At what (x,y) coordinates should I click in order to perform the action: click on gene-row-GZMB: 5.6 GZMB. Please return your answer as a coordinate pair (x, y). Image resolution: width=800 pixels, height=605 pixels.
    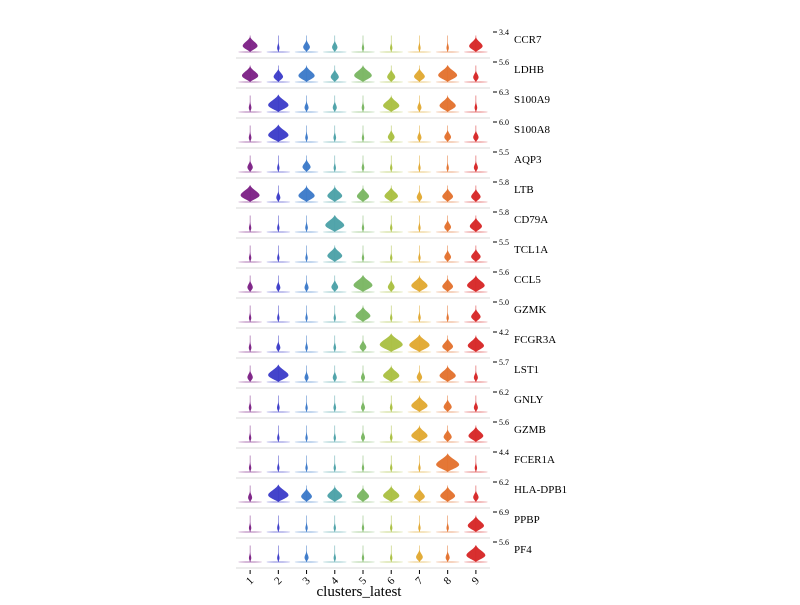
    Looking at the image, I should click on (391, 433).